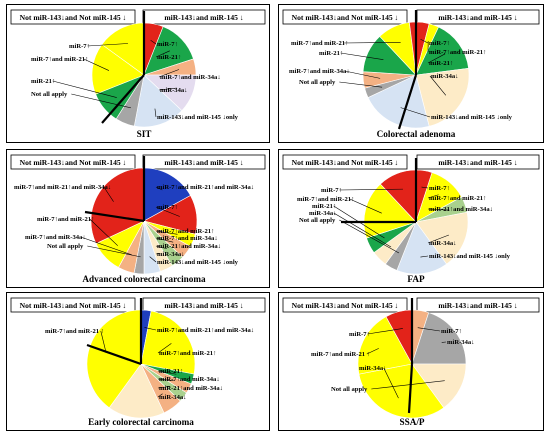 Image resolution: width=550 pixels, height=436 pixels. Describe the element at coordinates (416, 134) in the screenshot. I see `panel-title: Colorectal adenoma` at that location.